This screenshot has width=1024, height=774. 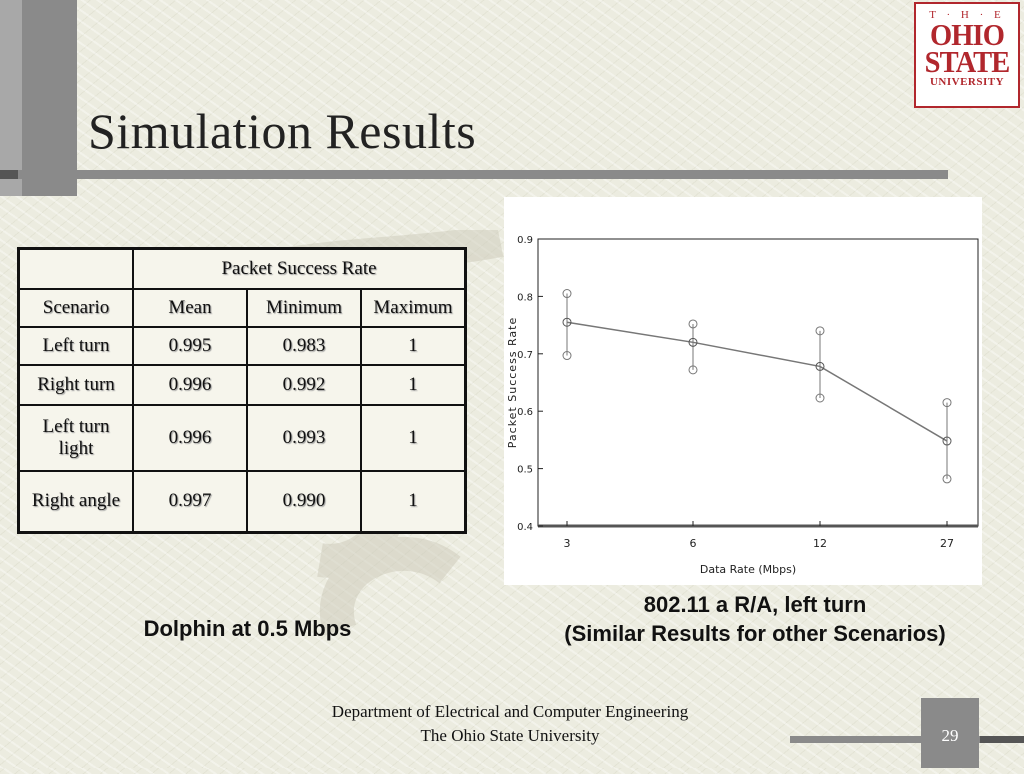 I want to click on column-header: Minimum, so click(x=304, y=307).